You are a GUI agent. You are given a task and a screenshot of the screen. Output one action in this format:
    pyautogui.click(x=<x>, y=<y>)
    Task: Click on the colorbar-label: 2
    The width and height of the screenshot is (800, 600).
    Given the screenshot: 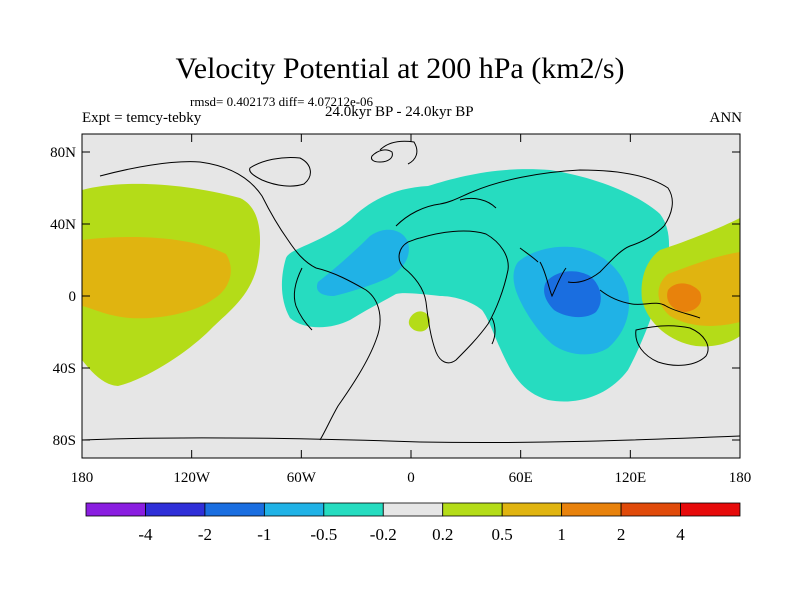 What is the action you would take?
    pyautogui.click(x=621, y=534)
    